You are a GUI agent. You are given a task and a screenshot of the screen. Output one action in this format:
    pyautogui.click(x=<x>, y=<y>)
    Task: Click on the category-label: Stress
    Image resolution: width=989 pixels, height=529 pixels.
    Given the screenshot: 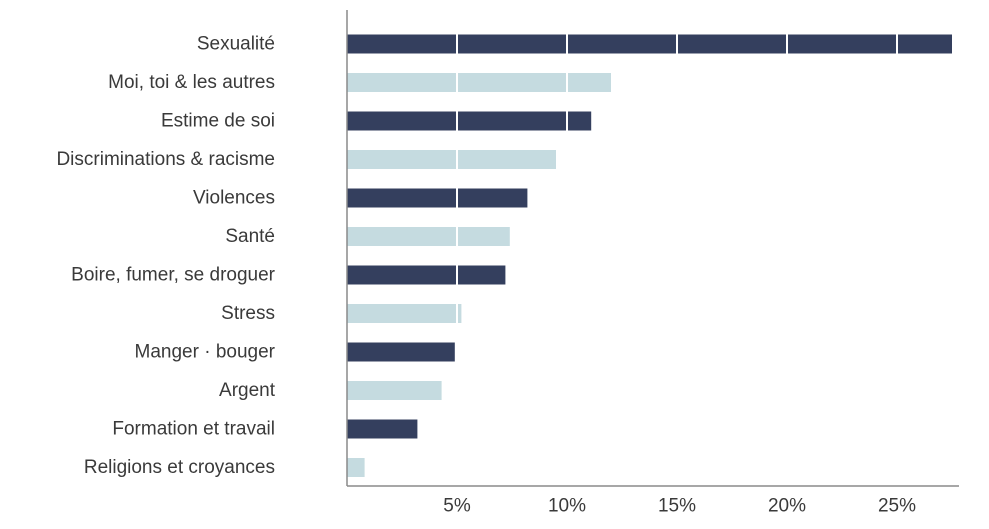 What is the action you would take?
    pyautogui.click(x=248, y=313)
    